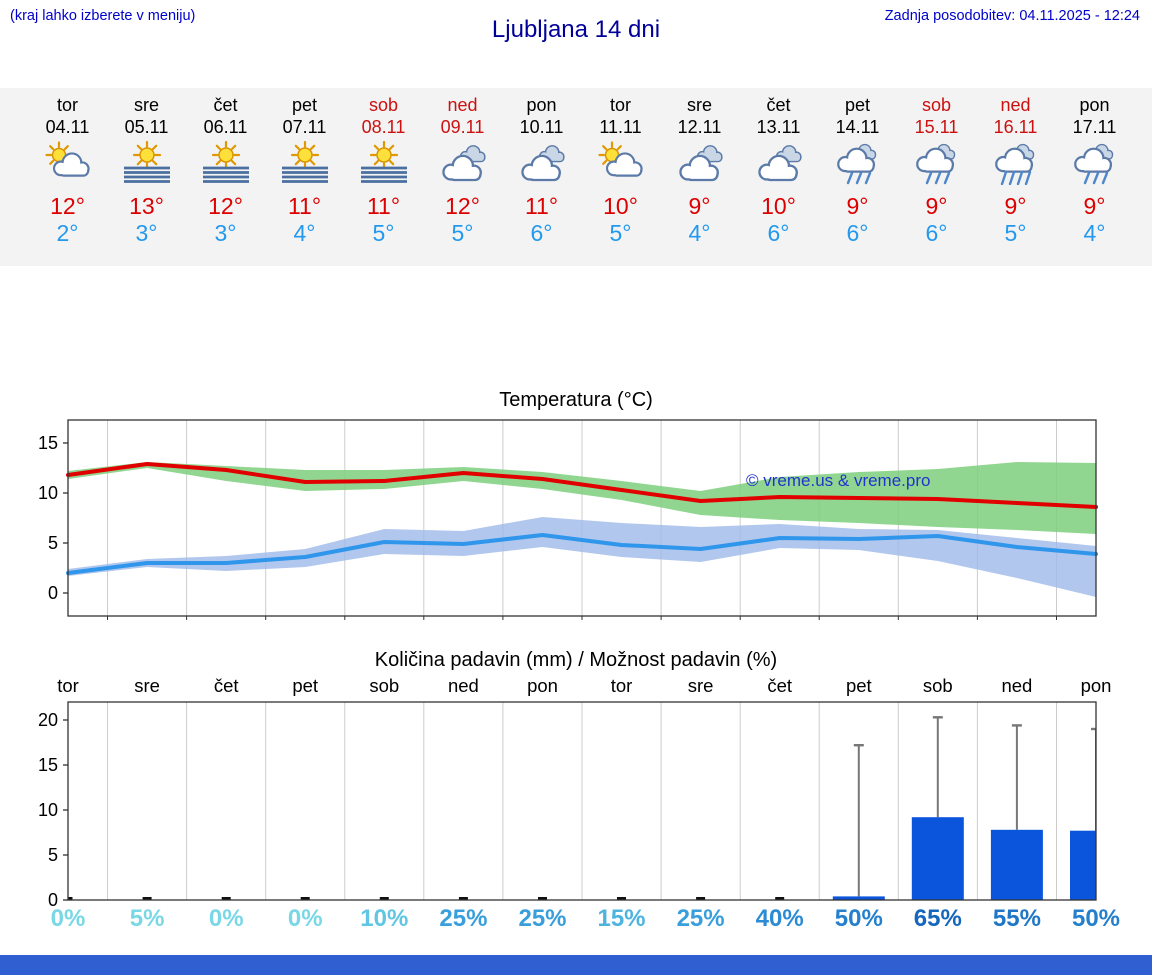 The height and width of the screenshot is (975, 1152). What do you see at coordinates (541, 127) in the screenshot?
I see `day-date: 10.11` at bounding box center [541, 127].